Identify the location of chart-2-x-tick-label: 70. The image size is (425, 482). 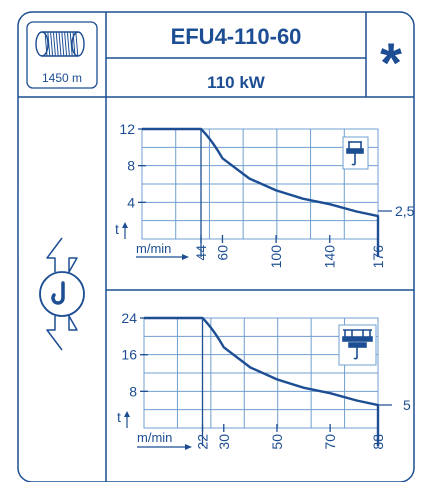
(330, 442).